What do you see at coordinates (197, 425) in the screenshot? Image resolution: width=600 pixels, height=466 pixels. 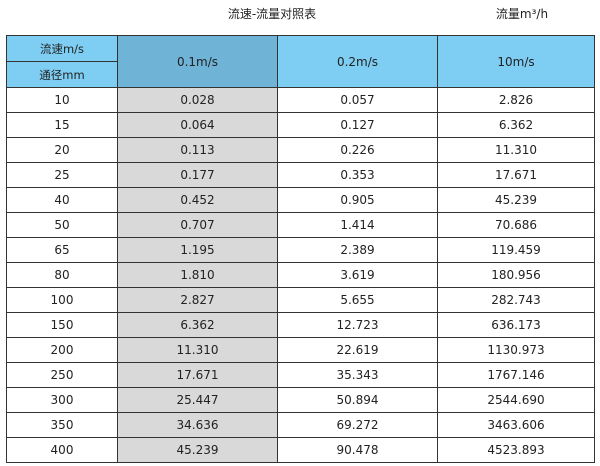 I see `flow-cell: 34.636` at bounding box center [197, 425].